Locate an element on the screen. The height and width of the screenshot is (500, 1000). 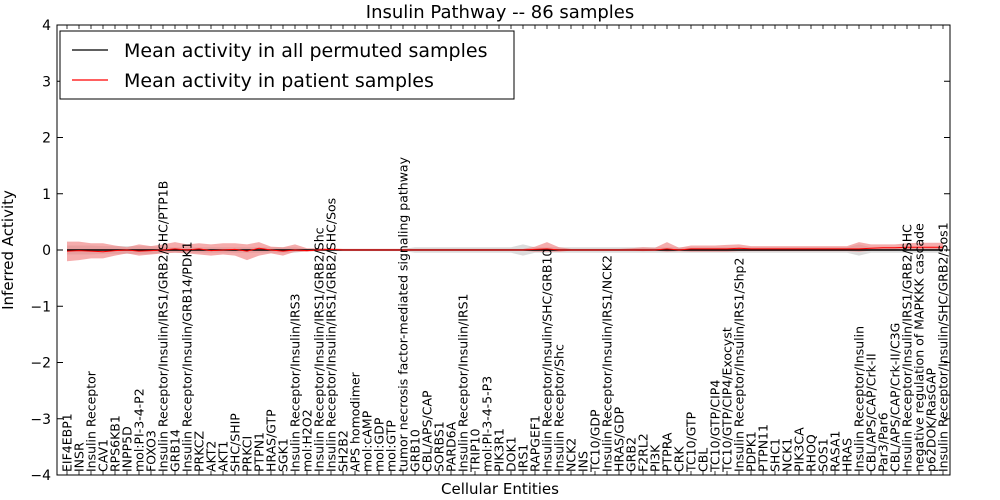
entity-label: CAV1 is located at coordinates (103, 455).